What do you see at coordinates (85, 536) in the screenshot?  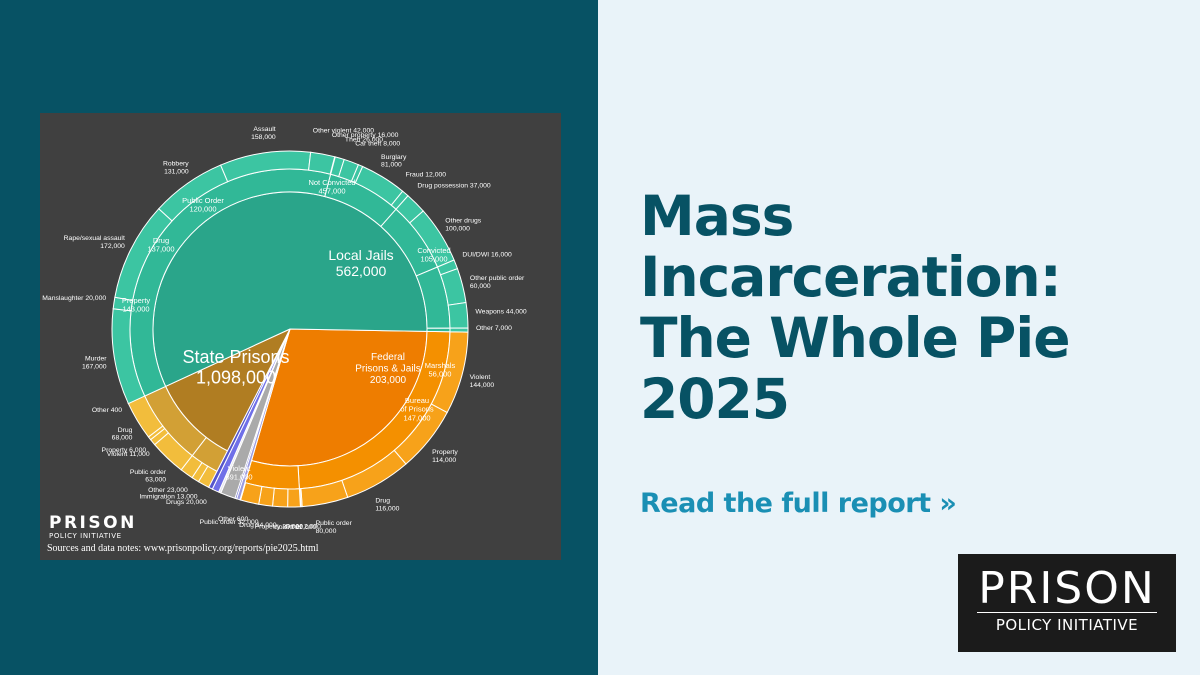 I see `chart-card-logo-sub: POLICY INITIATIVE` at bounding box center [85, 536].